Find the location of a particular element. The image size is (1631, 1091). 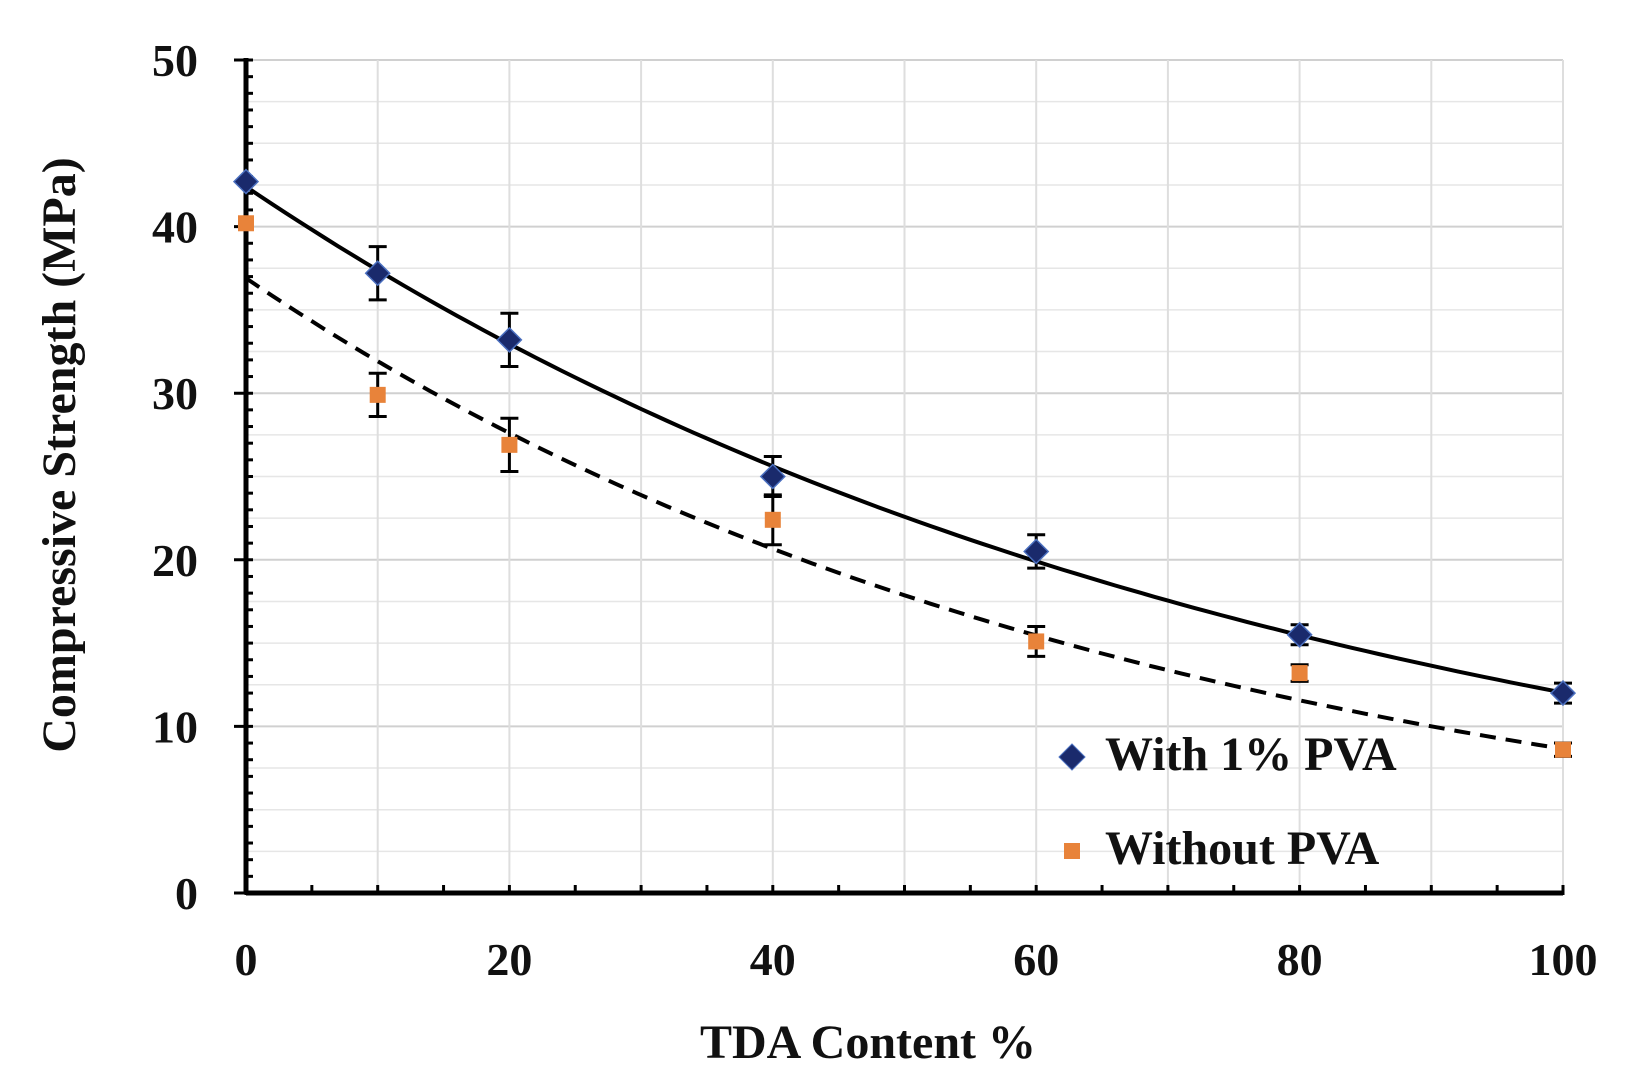

y-tick-label: 10 is located at coordinates (175, 726).